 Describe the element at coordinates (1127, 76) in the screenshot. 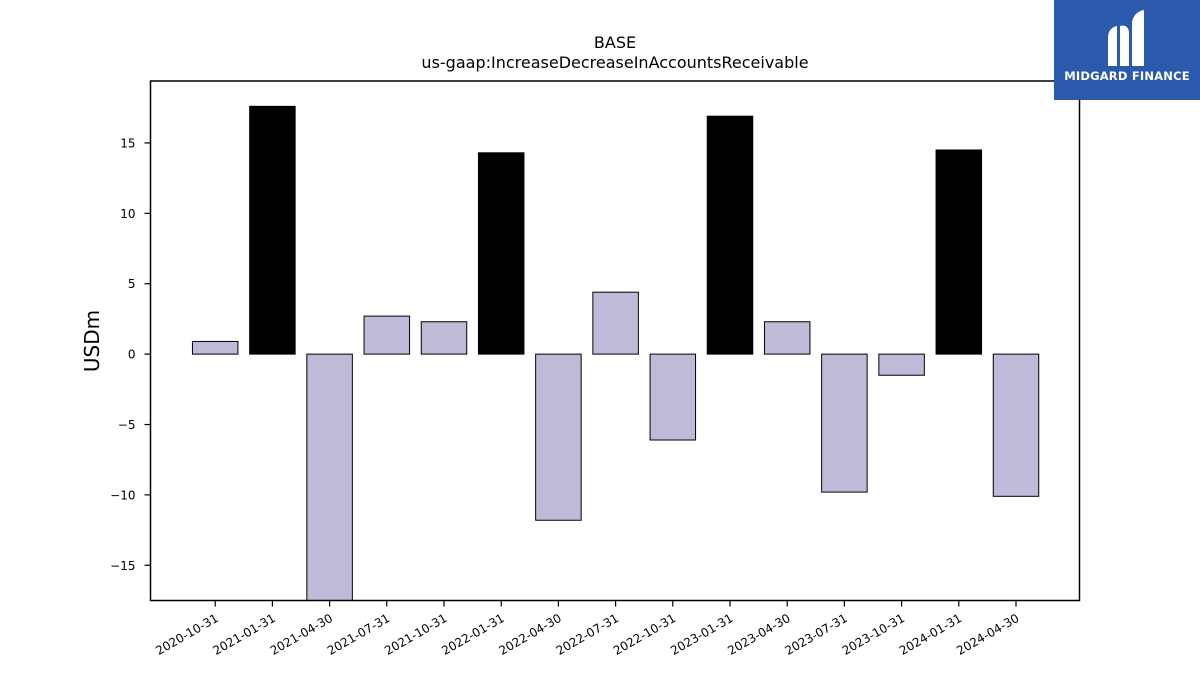

I see `logo-text: MIDGARD FINANCE` at that location.